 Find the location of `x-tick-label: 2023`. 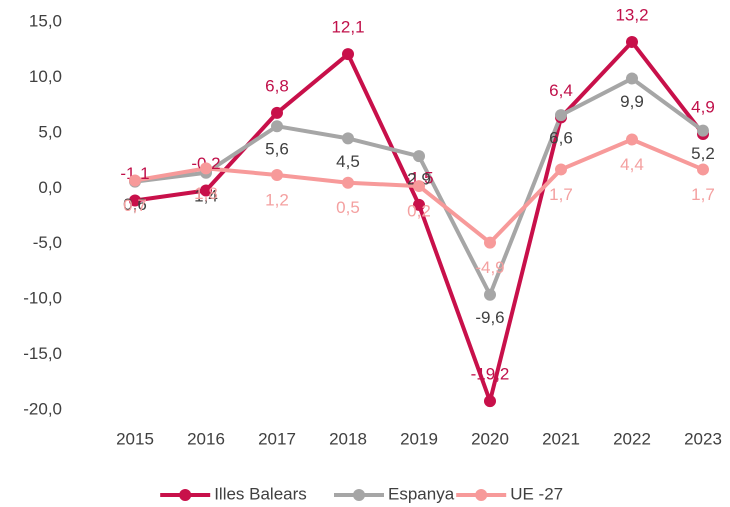

x-tick-label: 2023 is located at coordinates (703, 438).